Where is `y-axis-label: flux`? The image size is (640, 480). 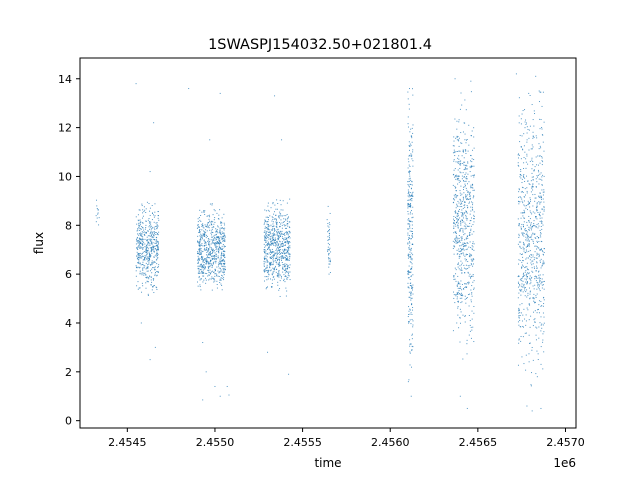 y-axis-label: flux is located at coordinates (39, 243).